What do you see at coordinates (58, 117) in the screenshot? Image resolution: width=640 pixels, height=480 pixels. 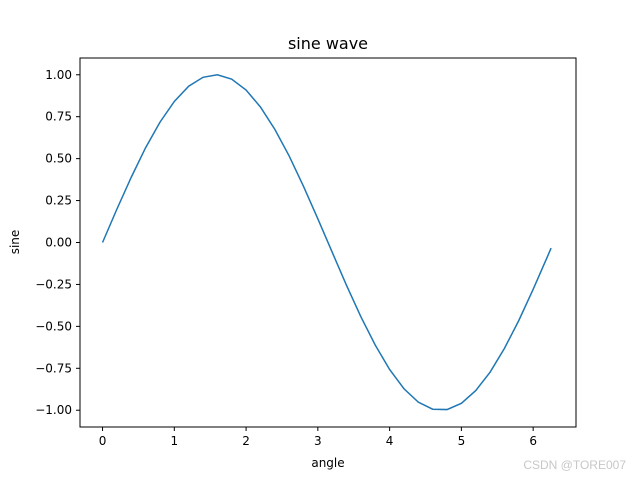 I see `y-tick-label: 0.75` at bounding box center [58, 117].